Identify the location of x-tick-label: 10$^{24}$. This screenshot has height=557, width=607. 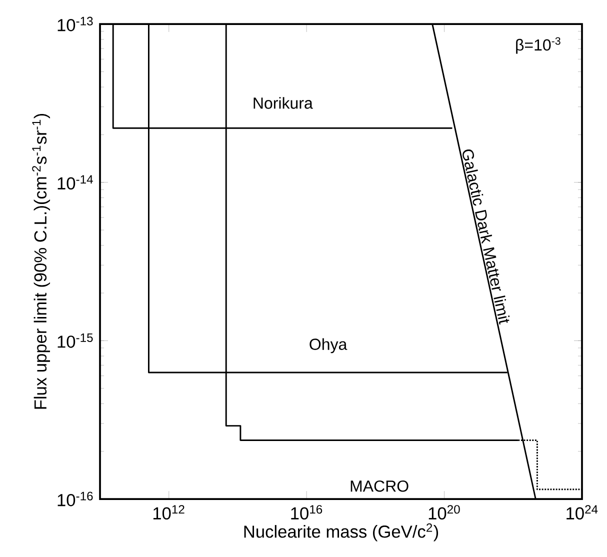
(582, 512).